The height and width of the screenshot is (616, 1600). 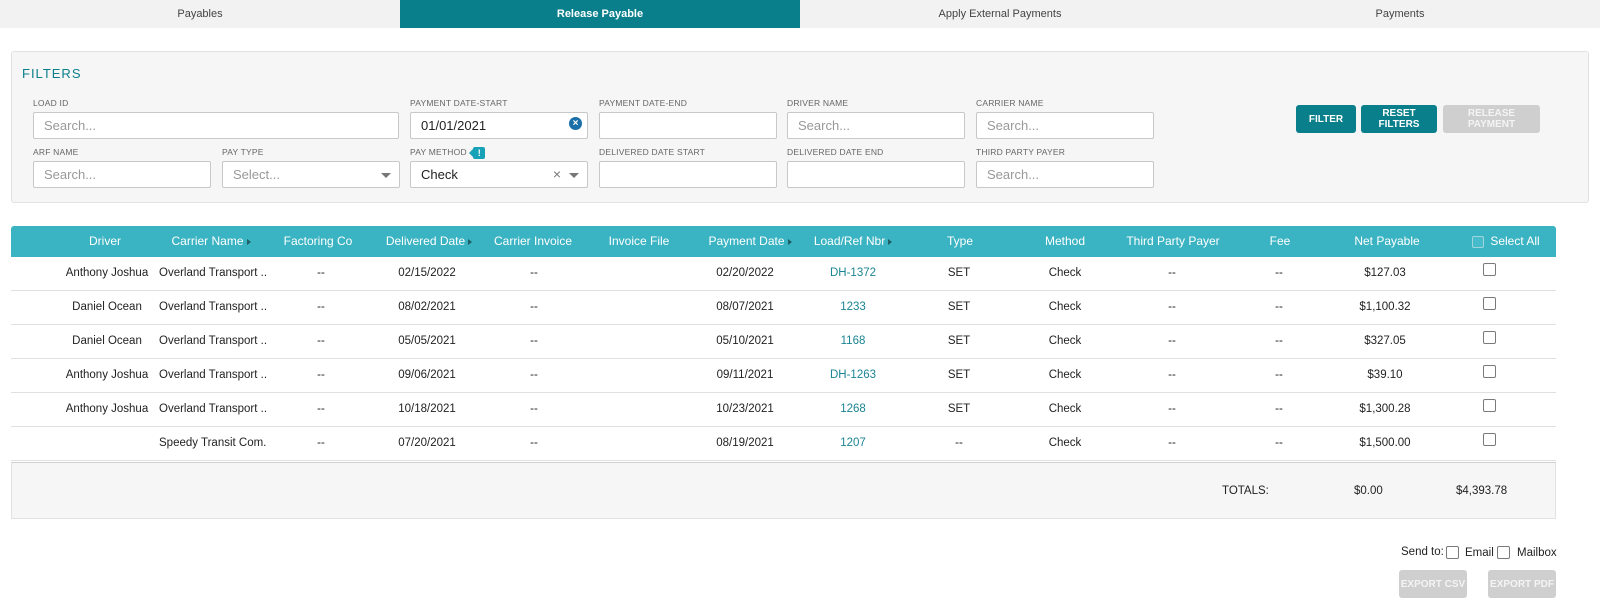 What do you see at coordinates (818, 103) in the screenshot?
I see `driver-name-label: DRIVER NAME` at bounding box center [818, 103].